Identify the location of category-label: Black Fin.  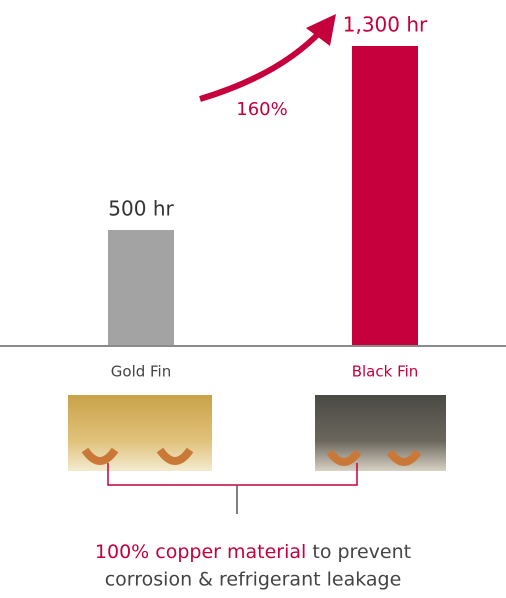
(385, 372).